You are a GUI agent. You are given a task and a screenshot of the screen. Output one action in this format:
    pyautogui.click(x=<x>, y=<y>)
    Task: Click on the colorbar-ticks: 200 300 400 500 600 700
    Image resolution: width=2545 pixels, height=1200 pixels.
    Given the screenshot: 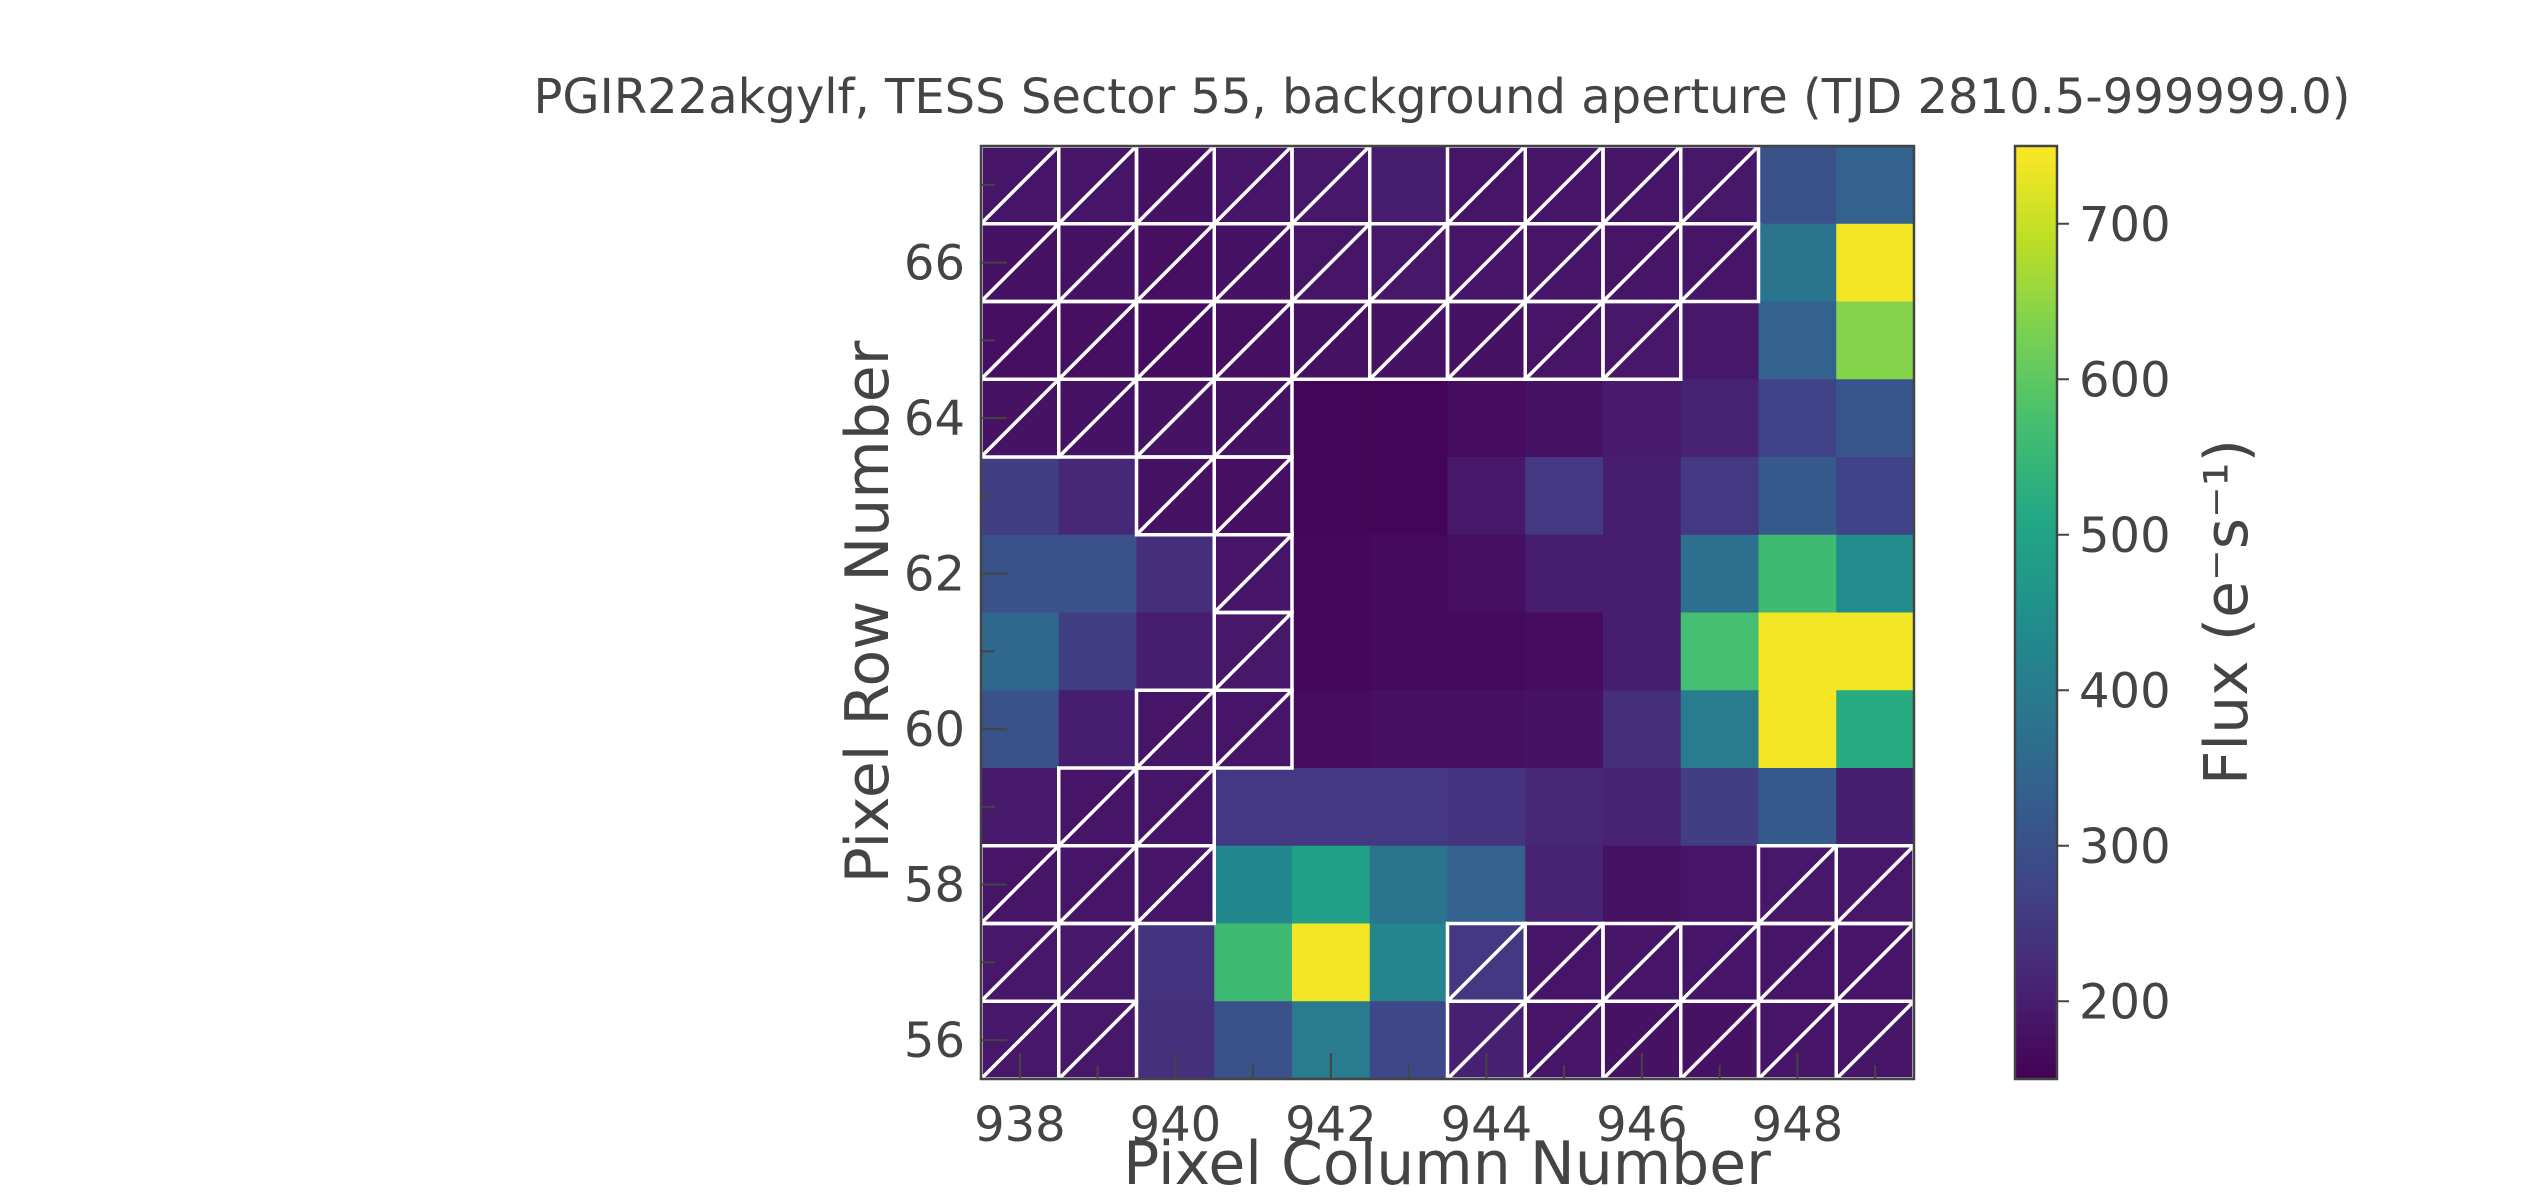 What is the action you would take?
    pyautogui.click(x=2114, y=613)
    